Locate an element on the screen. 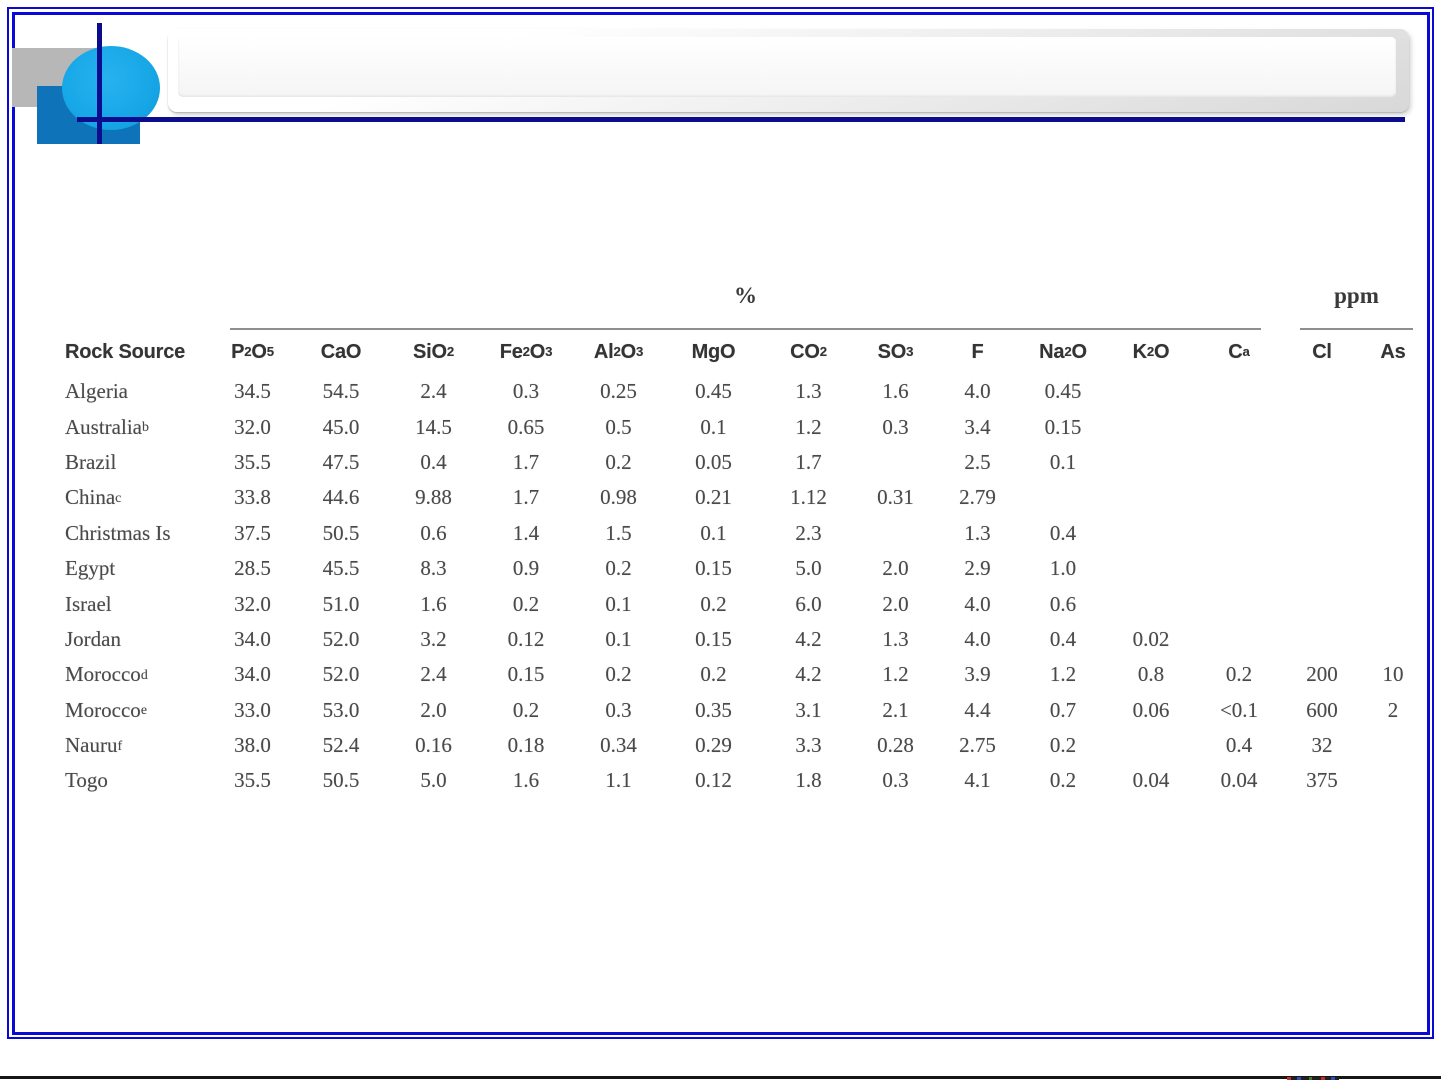 This screenshot has height=1081, width=1441. table-cell: 0.25 is located at coordinates (618, 391).